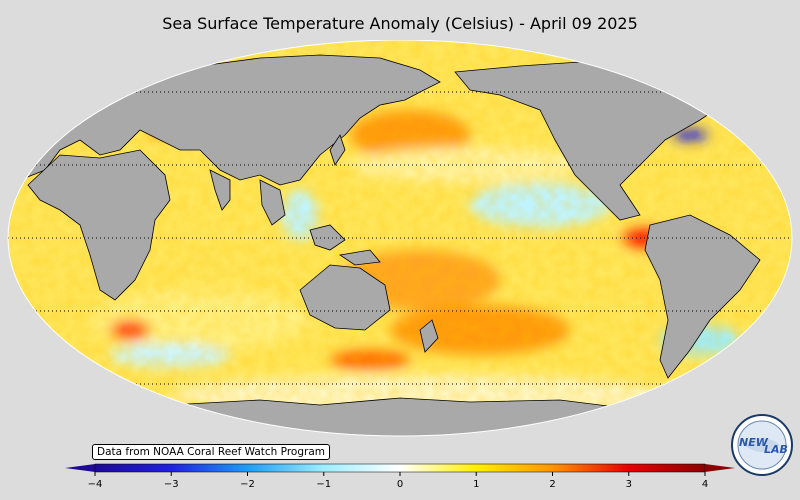 The image size is (800, 500). I want to click on svg-text: LAB, so click(776, 449).